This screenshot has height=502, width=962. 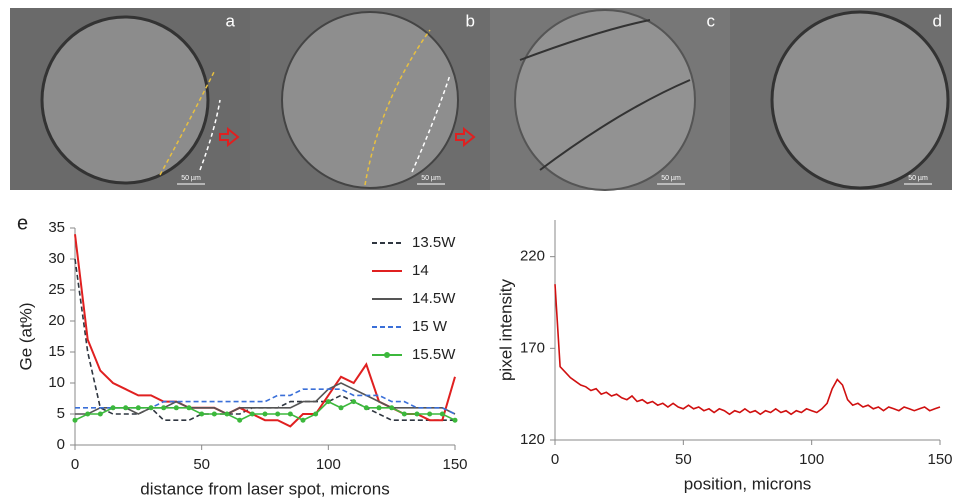 What do you see at coordinates (430, 326) in the screenshot?
I see `legend-label: 15 W` at bounding box center [430, 326].